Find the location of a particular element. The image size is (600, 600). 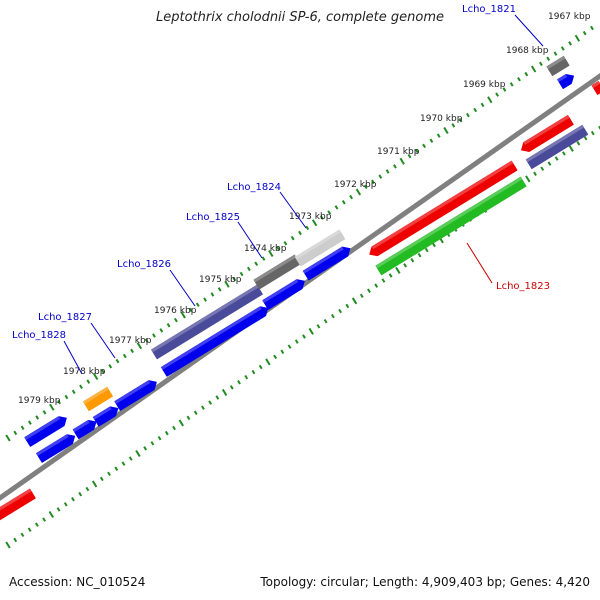

gene-label: Lcho_1827 is located at coordinates (65, 317).